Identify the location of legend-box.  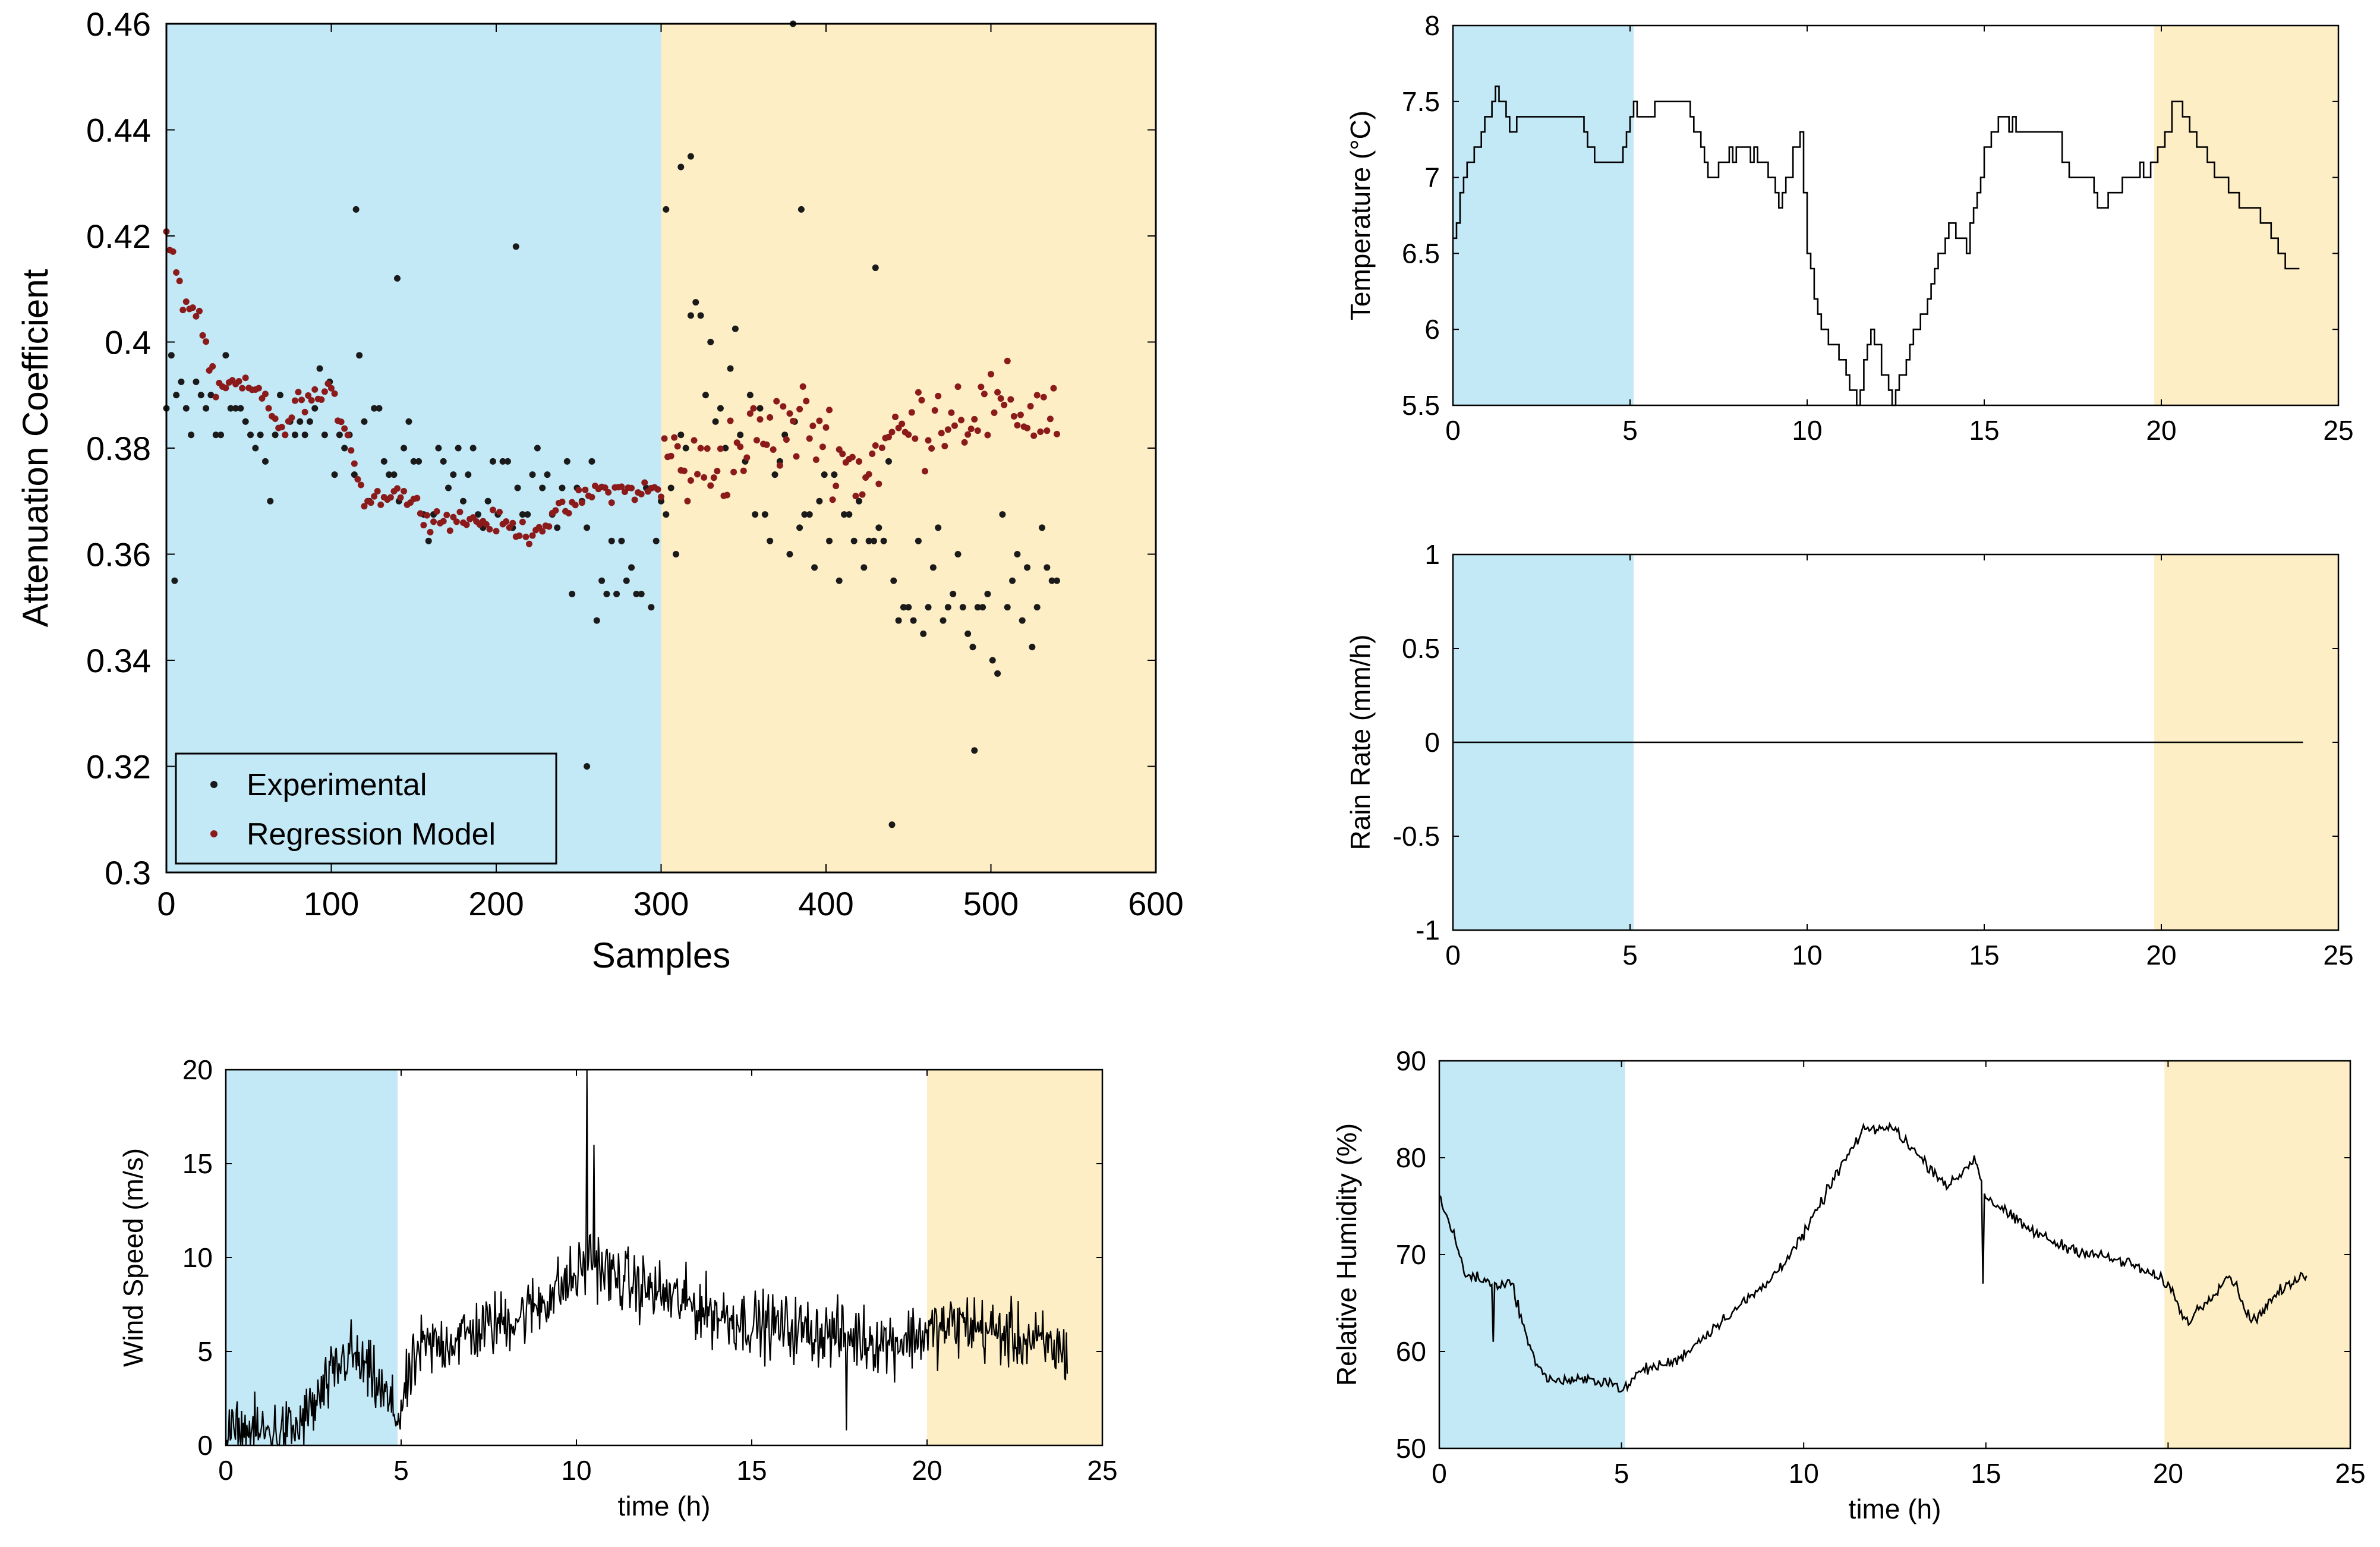
(366, 808).